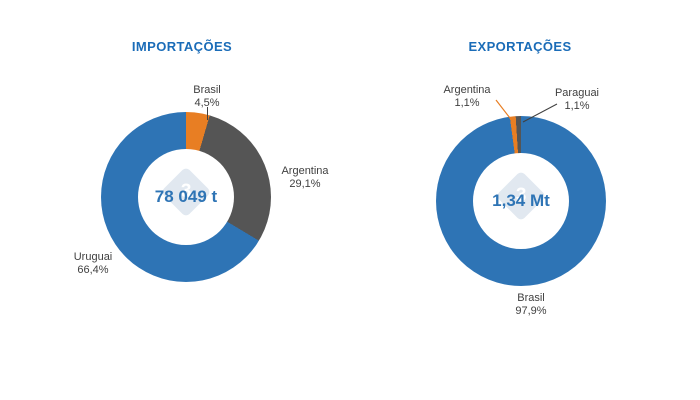 The width and height of the screenshot is (700, 400). I want to click on segment-label: Uruguai, so click(93, 257).